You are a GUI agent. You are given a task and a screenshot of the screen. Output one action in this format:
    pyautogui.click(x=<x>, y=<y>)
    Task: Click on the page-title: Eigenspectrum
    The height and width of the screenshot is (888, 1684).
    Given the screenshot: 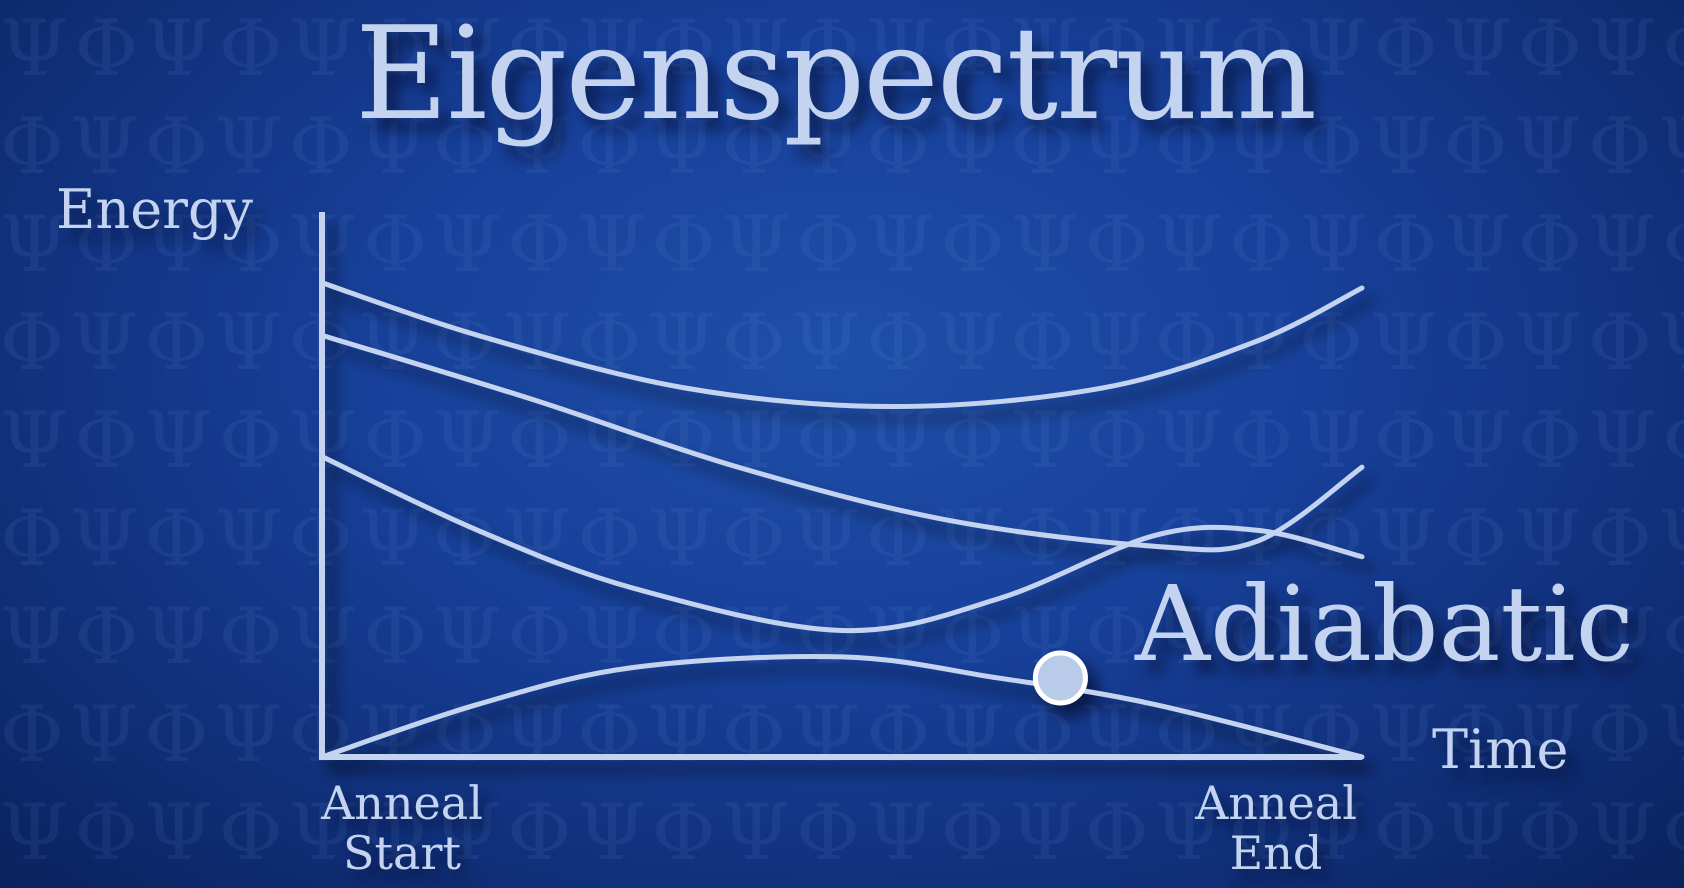 What is the action you would take?
    pyautogui.click(x=836, y=74)
    